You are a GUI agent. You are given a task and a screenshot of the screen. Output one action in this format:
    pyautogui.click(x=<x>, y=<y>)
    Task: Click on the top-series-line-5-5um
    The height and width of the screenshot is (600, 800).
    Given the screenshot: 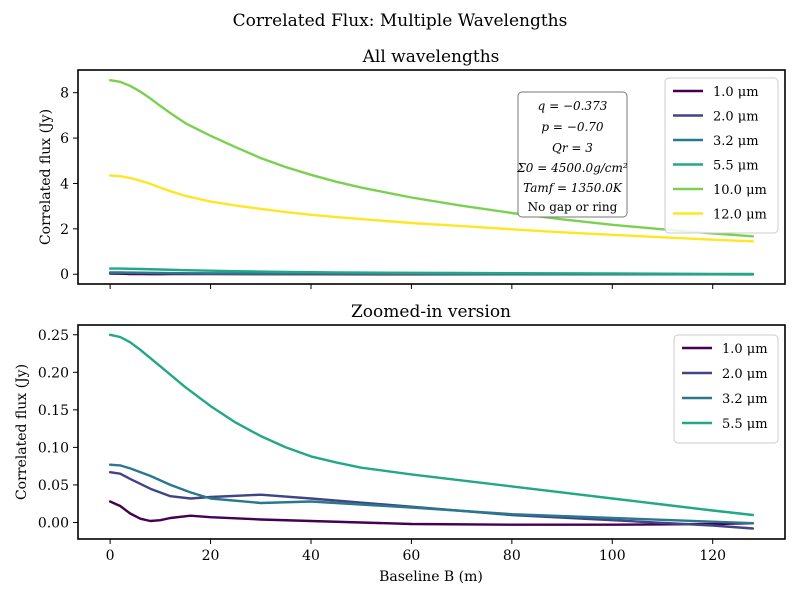 What is the action you would take?
    pyautogui.click(x=431, y=271)
    